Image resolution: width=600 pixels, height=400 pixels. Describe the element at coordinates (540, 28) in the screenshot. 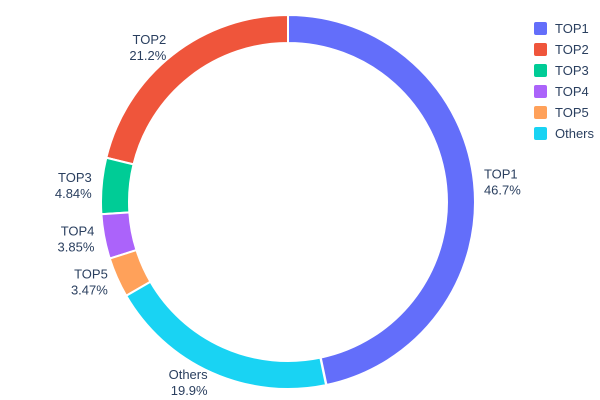

I see `legend-swatch-TOP1` at that location.